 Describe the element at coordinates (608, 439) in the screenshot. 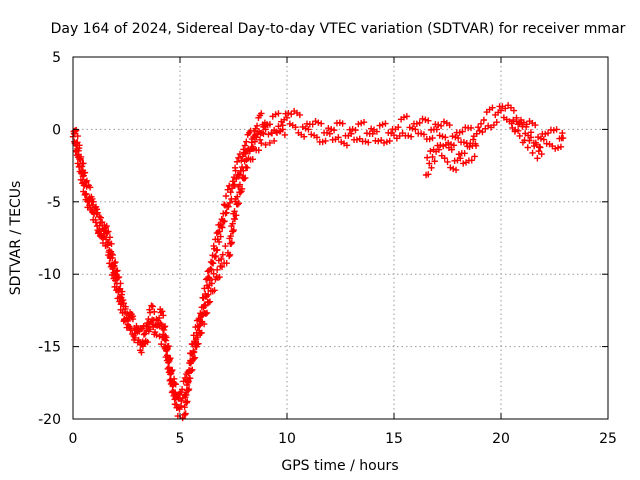

I see `x-tick-label: 25` at that location.